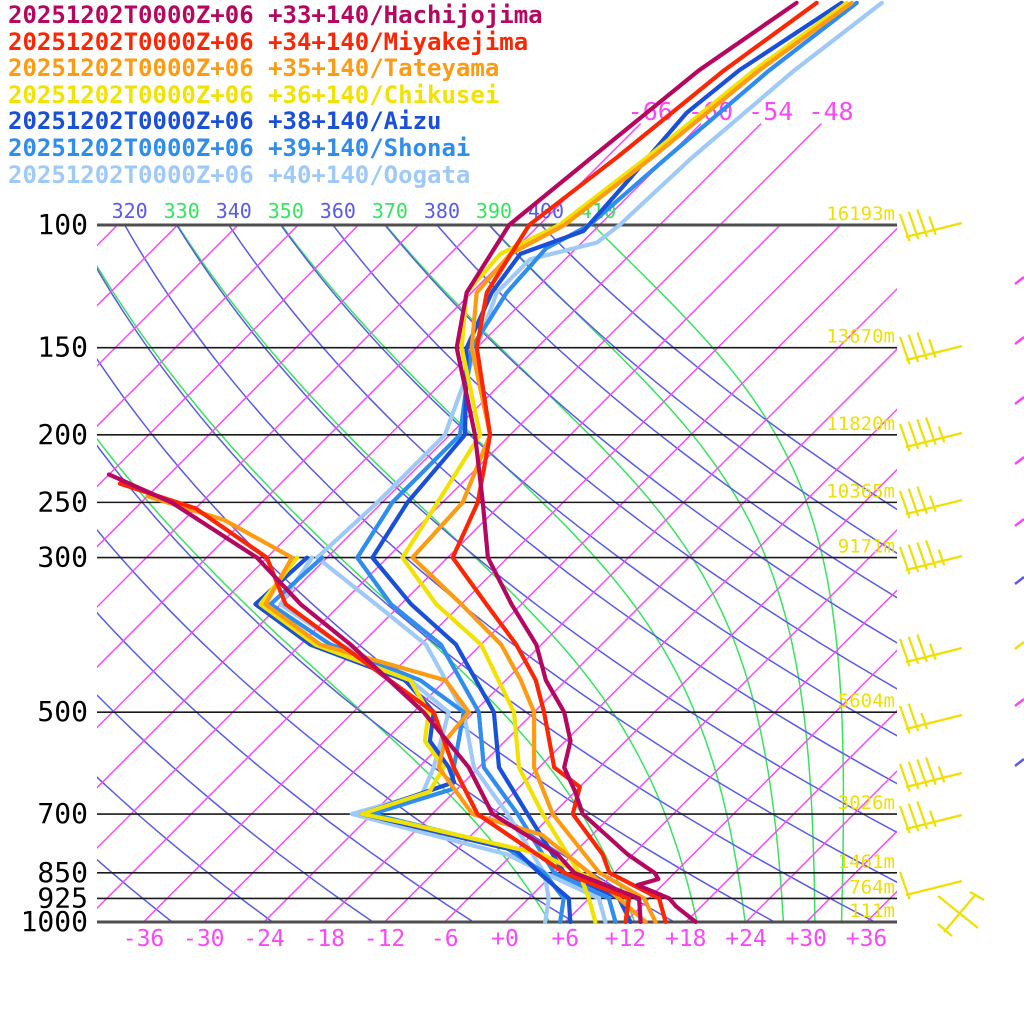 Image resolution: width=1024 pixels, height=1024 pixels. What do you see at coordinates (130, 211) in the screenshot?
I see `theta-label-320: 320` at bounding box center [130, 211].